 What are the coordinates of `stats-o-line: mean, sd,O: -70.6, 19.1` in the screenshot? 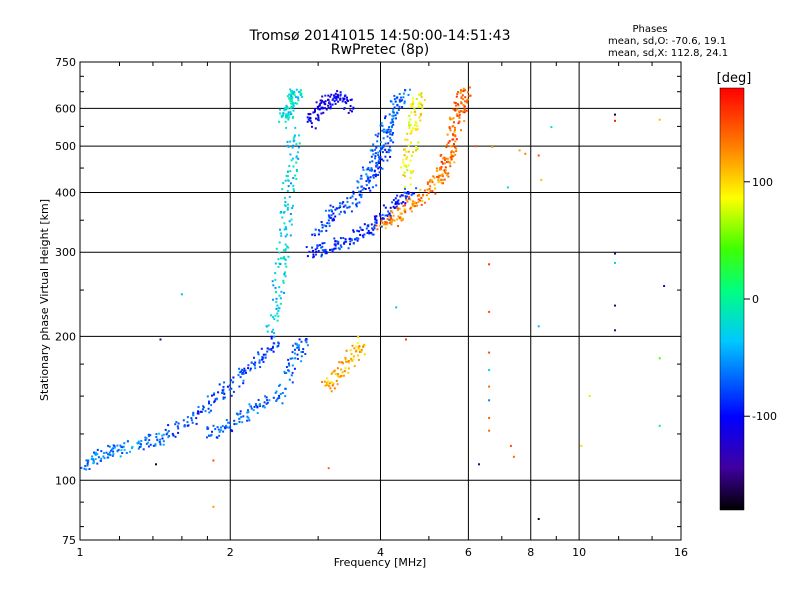 It's located at (667, 41).